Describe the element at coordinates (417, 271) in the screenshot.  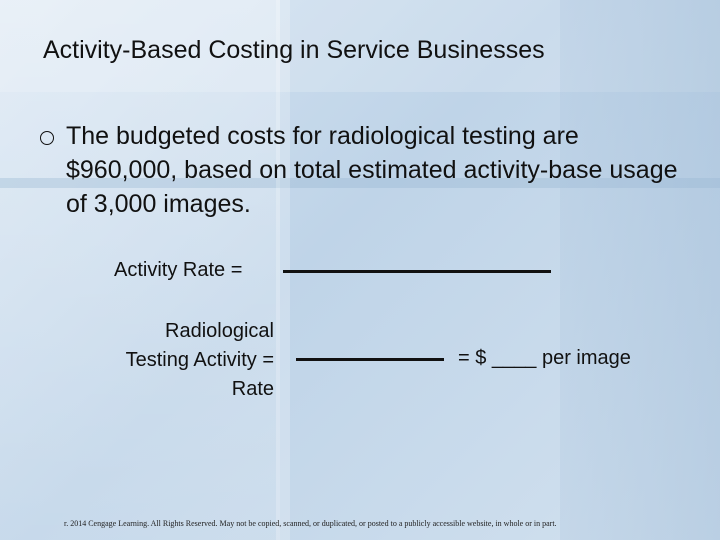
I see `activity-rate-fraction-line` at that location.